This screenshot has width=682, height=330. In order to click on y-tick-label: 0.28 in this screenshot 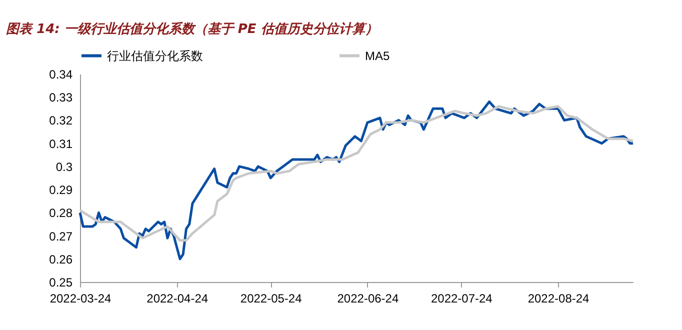, I will do `click(61, 213)`.